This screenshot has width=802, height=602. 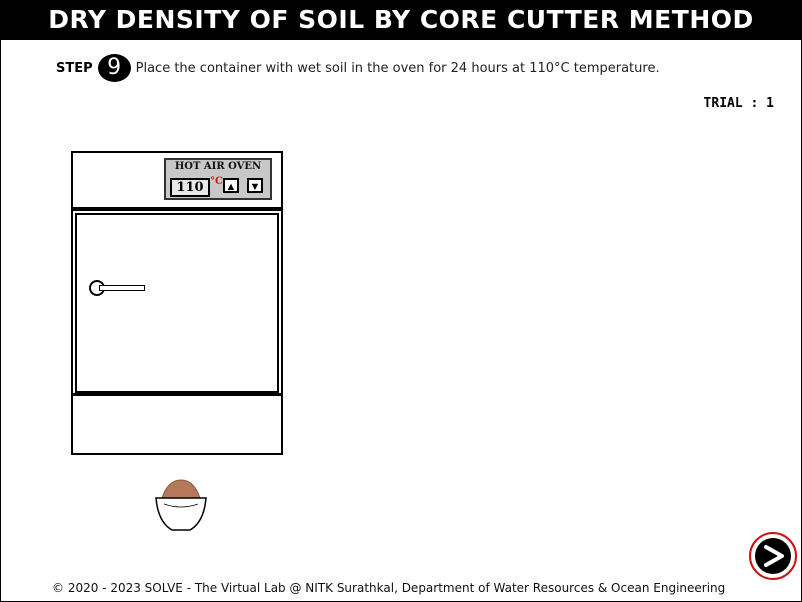 I want to click on triangle-down-icon: ▼, so click(x=255, y=187).